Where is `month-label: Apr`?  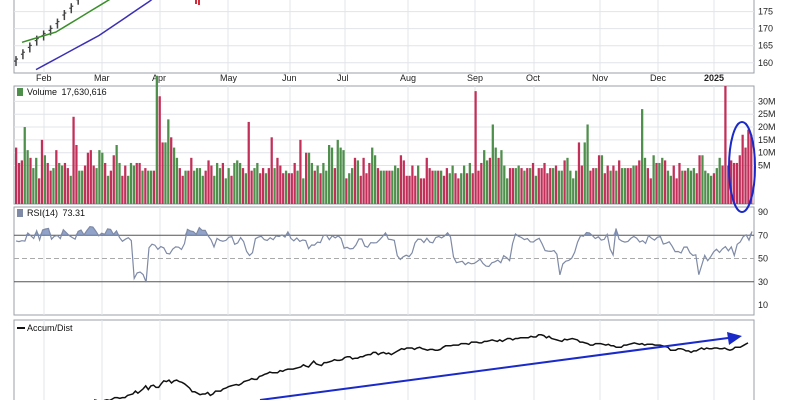
month-label: Apr is located at coordinates (159, 78).